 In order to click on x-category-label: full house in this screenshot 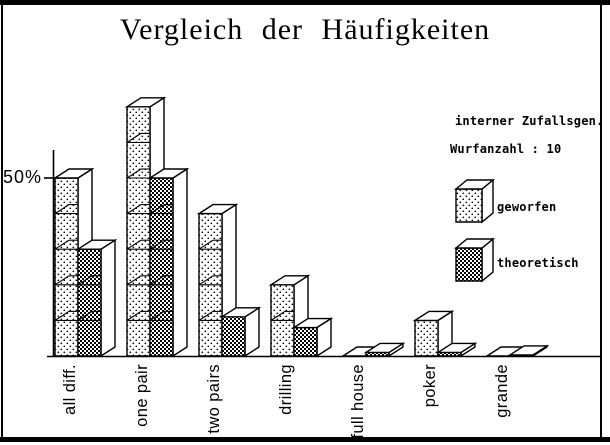, I will do `click(358, 401)`.